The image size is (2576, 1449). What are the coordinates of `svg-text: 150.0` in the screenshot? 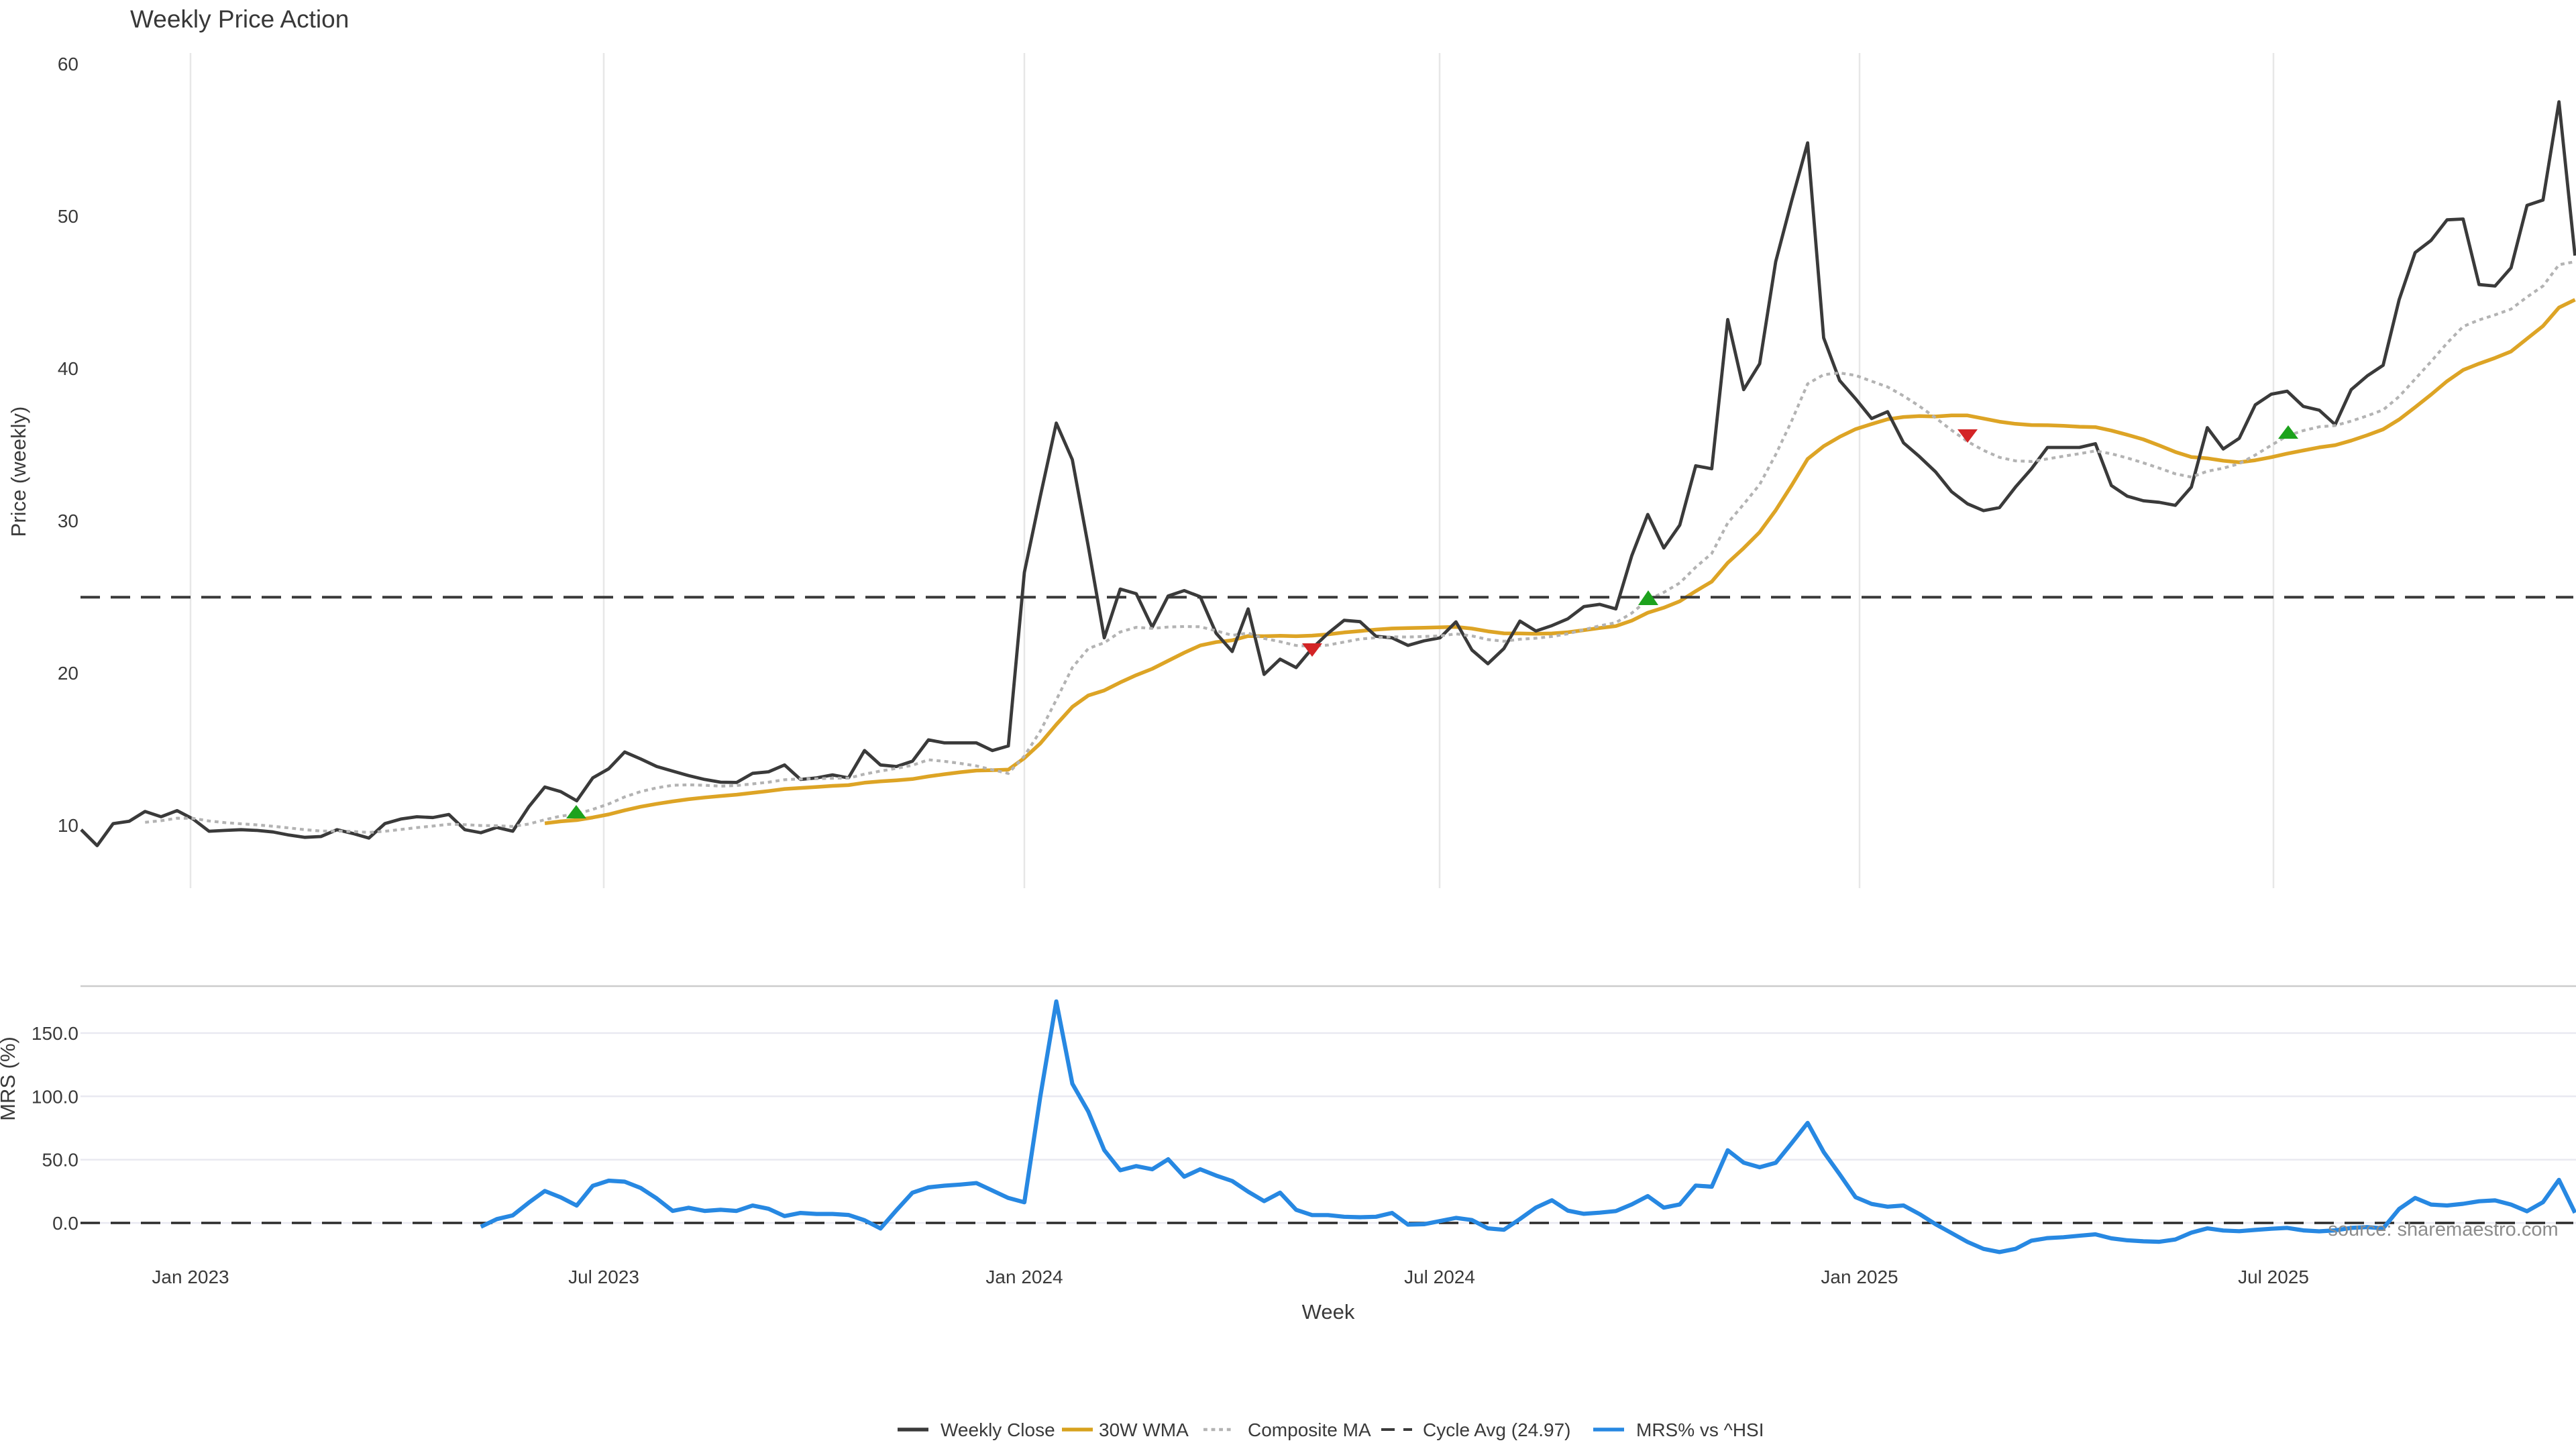 It's located at (55, 1033).